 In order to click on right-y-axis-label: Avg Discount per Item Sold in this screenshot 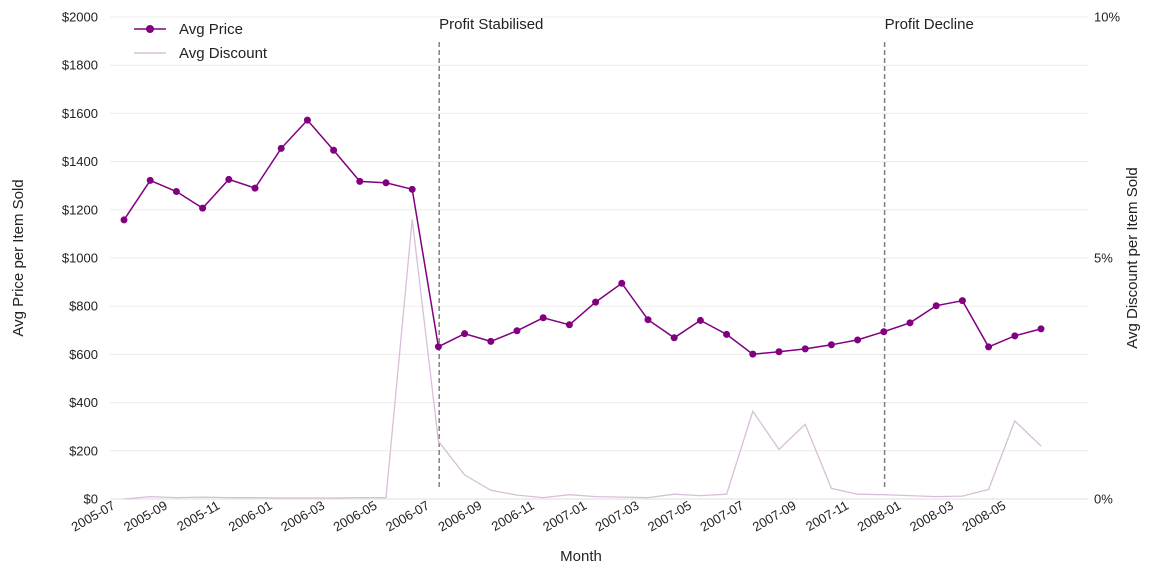, I will do `click(1132, 257)`.